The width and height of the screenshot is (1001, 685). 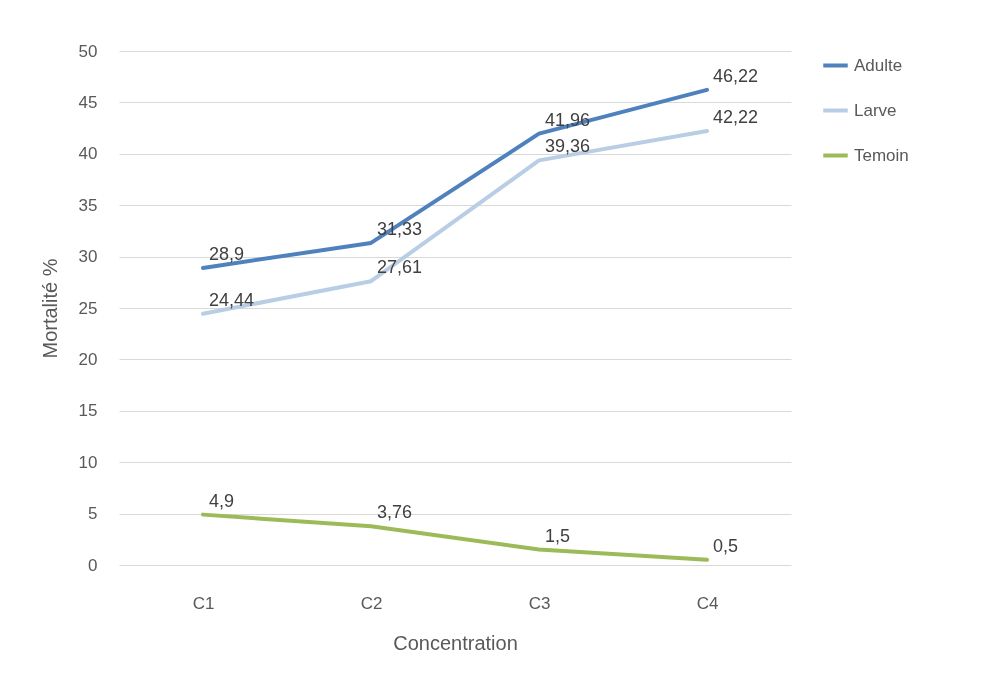 I want to click on data-label: 1,5, so click(x=558, y=535).